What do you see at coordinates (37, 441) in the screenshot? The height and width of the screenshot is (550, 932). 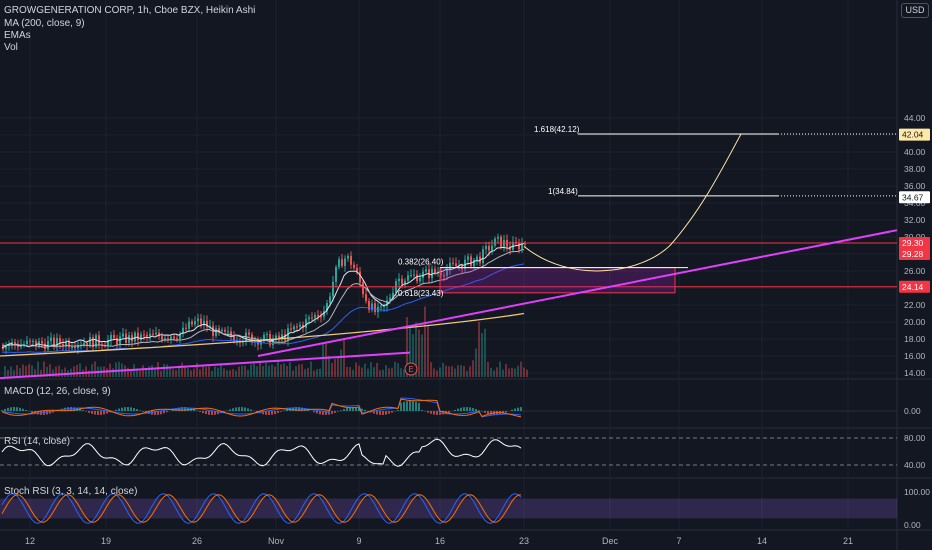 I see `rsi-legend: RSI (14, close)` at bounding box center [37, 441].